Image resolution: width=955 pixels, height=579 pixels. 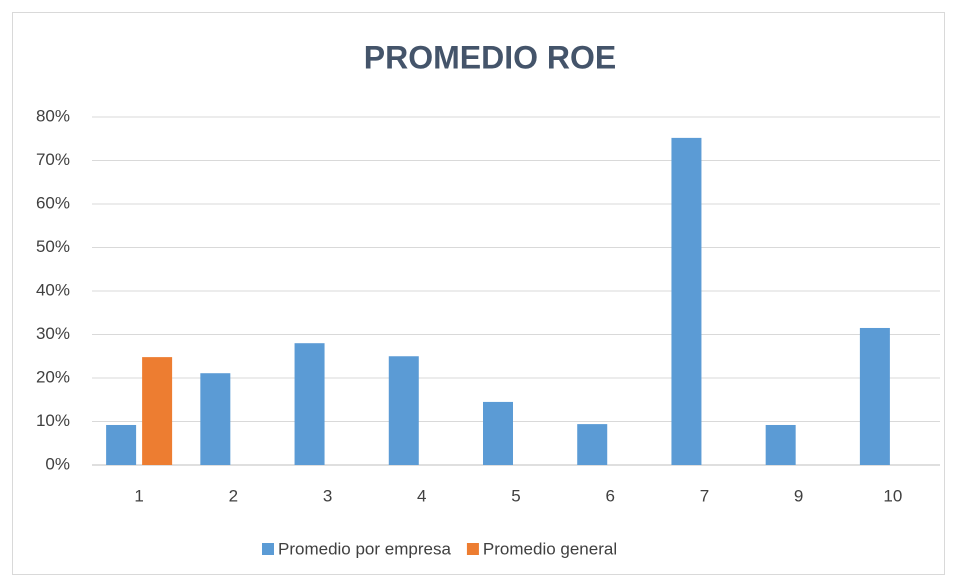 What do you see at coordinates (53, 246) in the screenshot?
I see `y-tick-label: 50%` at bounding box center [53, 246].